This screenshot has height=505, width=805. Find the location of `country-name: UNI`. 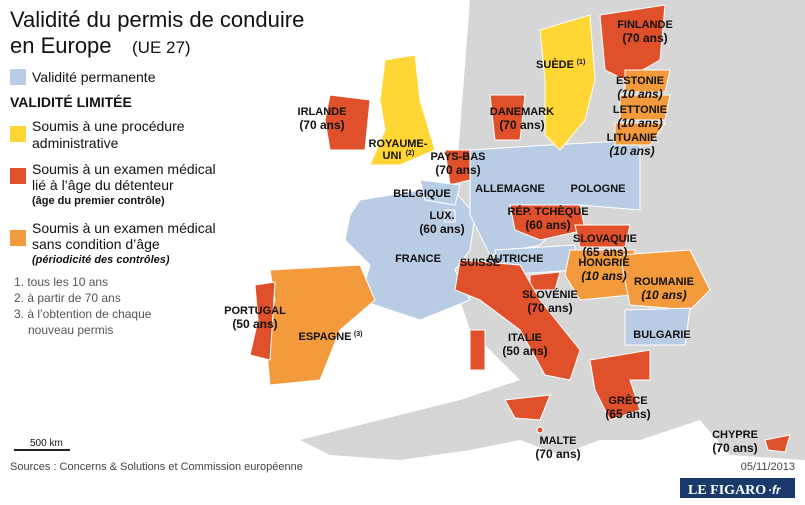

country-name: UNI is located at coordinates (392, 156).